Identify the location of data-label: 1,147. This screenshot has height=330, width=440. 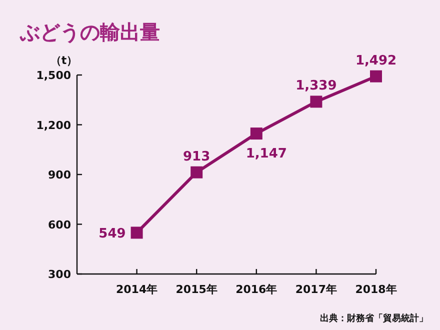
(266, 154).